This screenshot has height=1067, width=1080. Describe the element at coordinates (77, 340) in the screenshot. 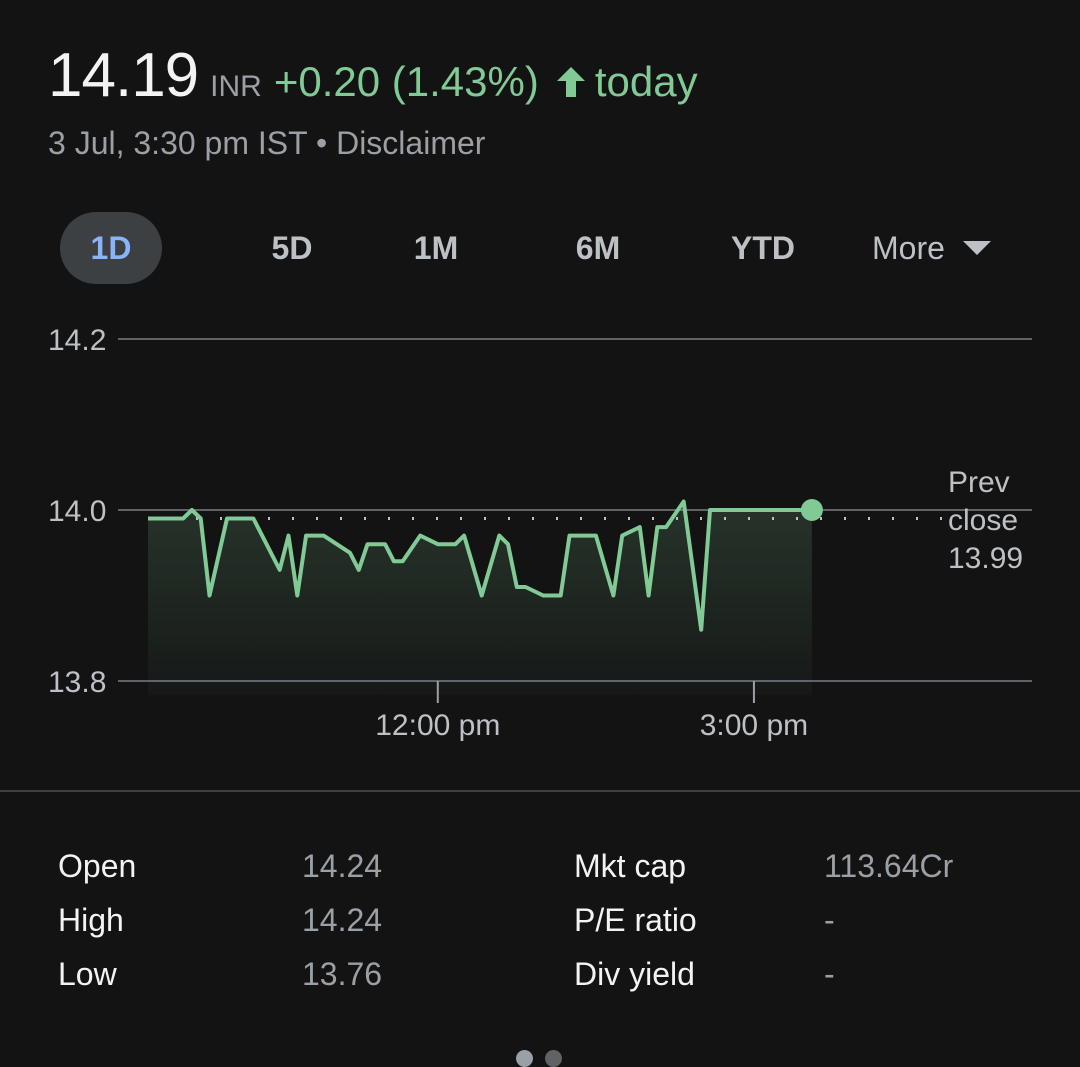

I see `y-tick-label: 14.2` at that location.